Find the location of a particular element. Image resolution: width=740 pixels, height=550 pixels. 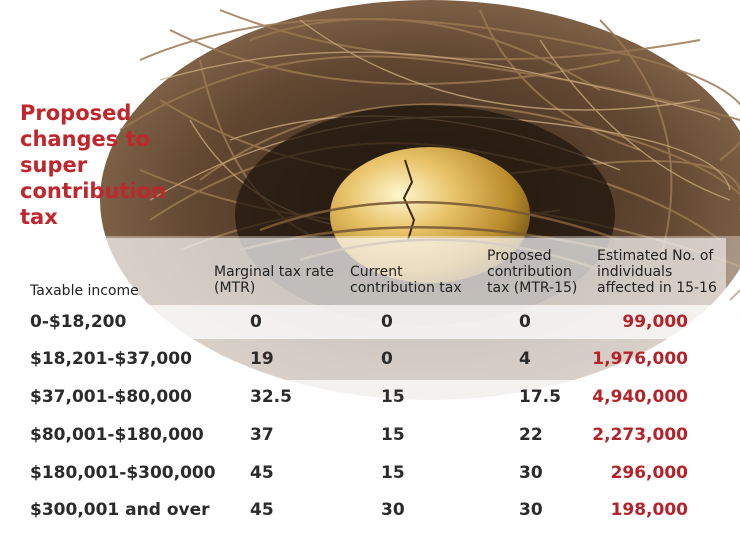

cell-estimated: 99,000 is located at coordinates (655, 322).